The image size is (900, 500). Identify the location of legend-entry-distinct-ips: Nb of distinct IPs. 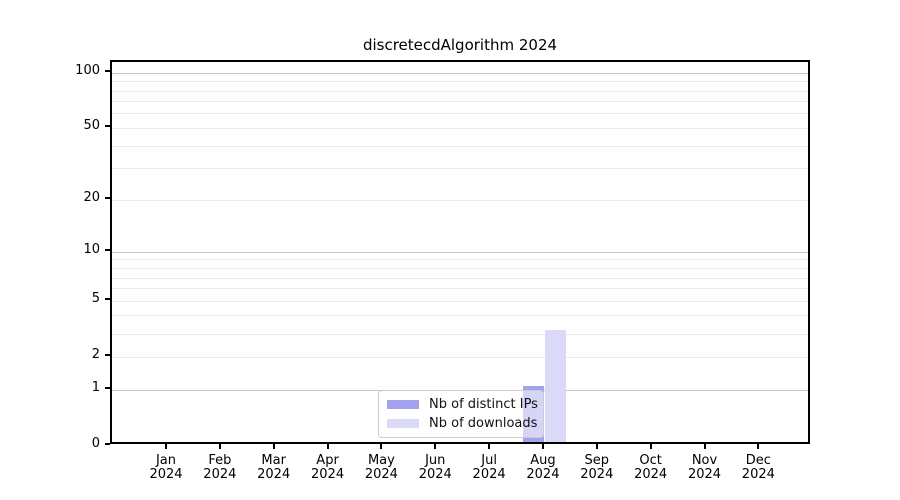
(462, 404).